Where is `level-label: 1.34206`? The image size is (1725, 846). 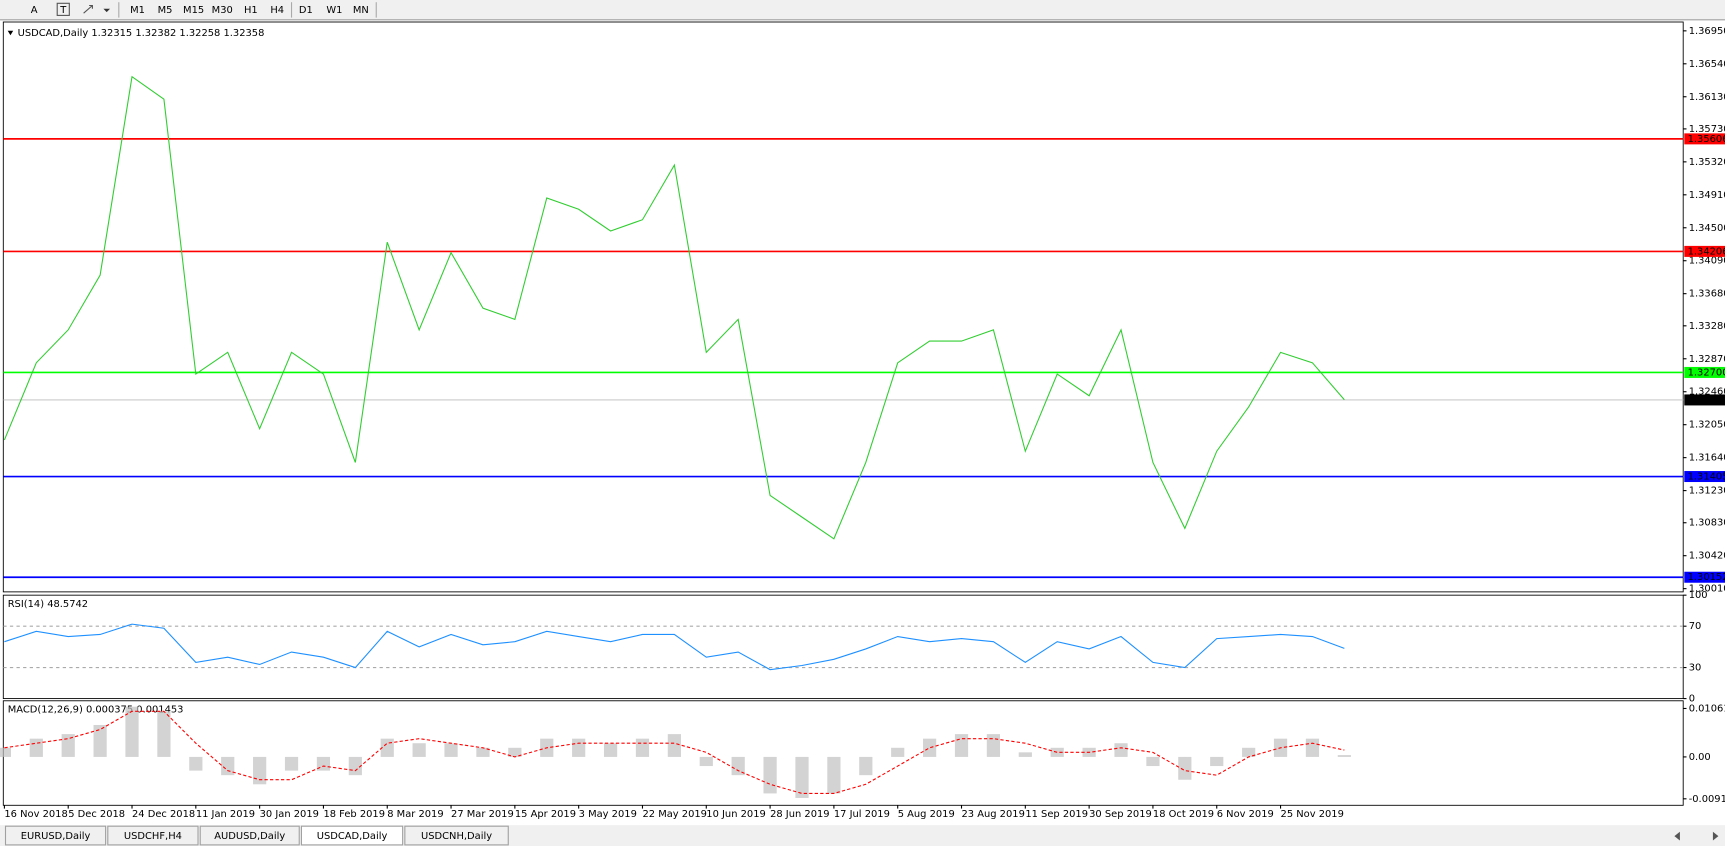
level-label: 1.34206 is located at coordinates (1706, 251).